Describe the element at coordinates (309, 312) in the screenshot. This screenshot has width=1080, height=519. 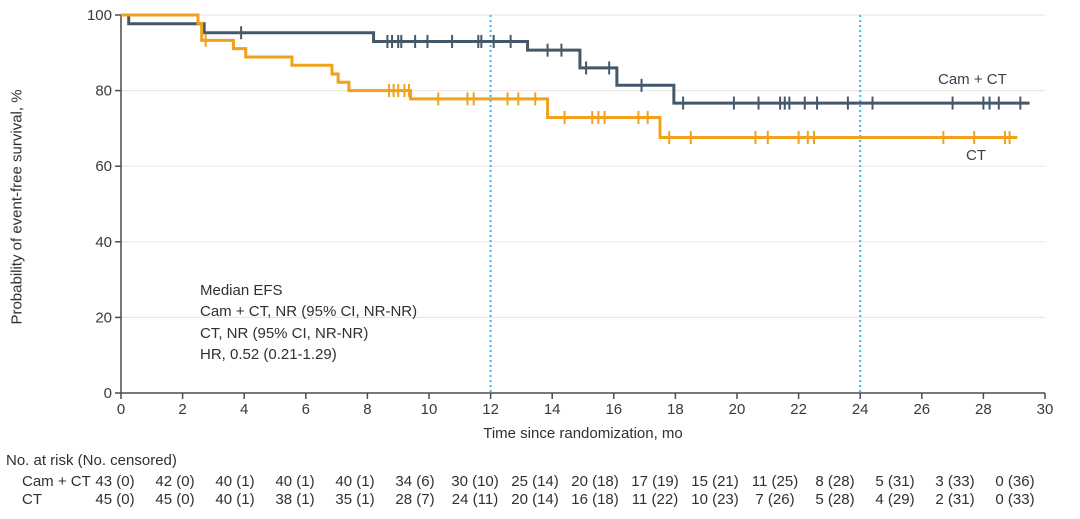
I see `annotation-line: Cam + CT, NR (95% CI, NR-NR)` at that location.